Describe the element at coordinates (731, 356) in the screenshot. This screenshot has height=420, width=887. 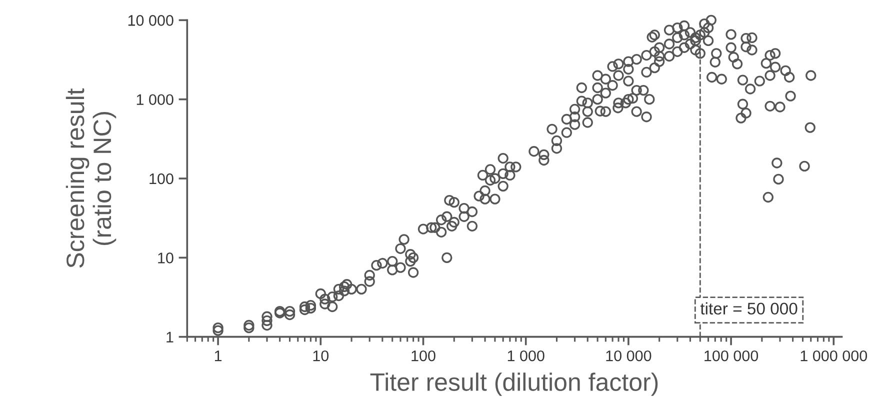
I see `x-tick-label: 100 000` at that location.